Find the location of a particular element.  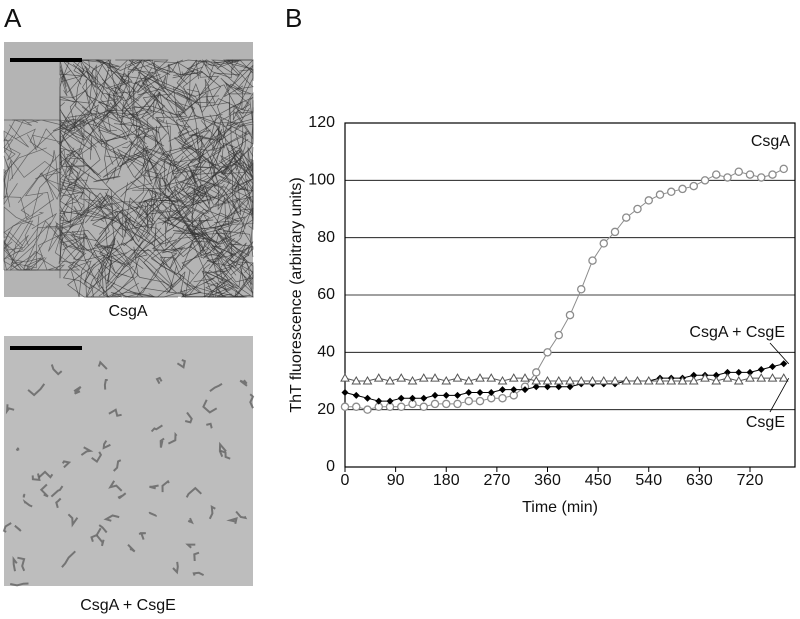

series-label: CsgA is located at coordinates (770, 141).